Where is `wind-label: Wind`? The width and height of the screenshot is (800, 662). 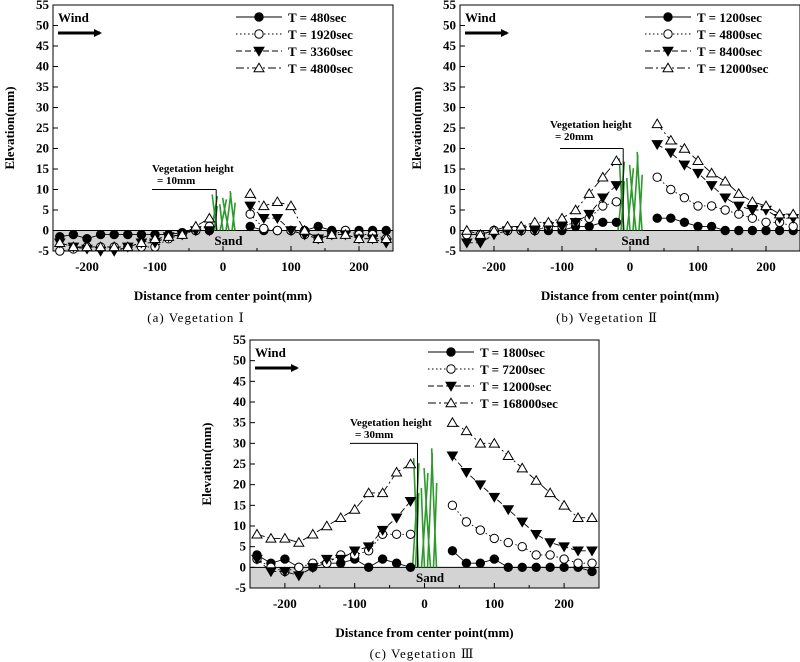 wind-label: Wind is located at coordinates (271, 352).